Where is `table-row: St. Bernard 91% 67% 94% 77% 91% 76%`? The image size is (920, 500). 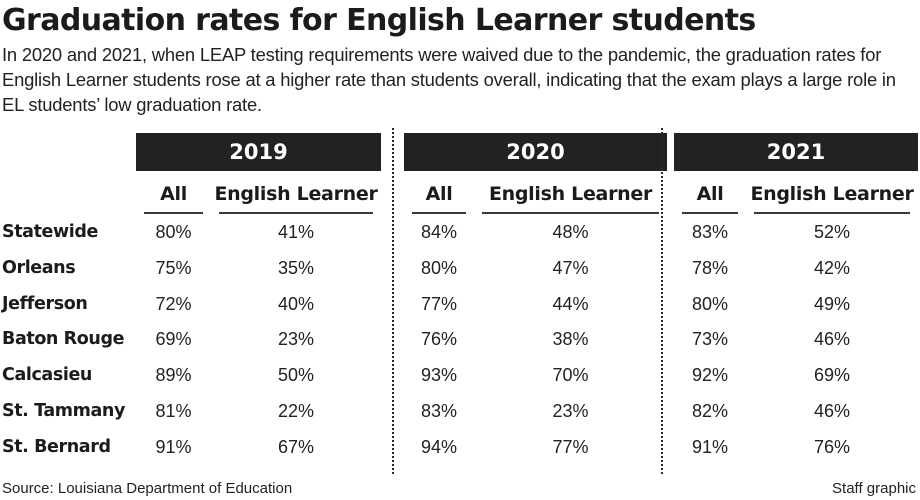 table-row: St. Bernard 91% 67% 94% 77% 91% 76% is located at coordinates (460, 447).